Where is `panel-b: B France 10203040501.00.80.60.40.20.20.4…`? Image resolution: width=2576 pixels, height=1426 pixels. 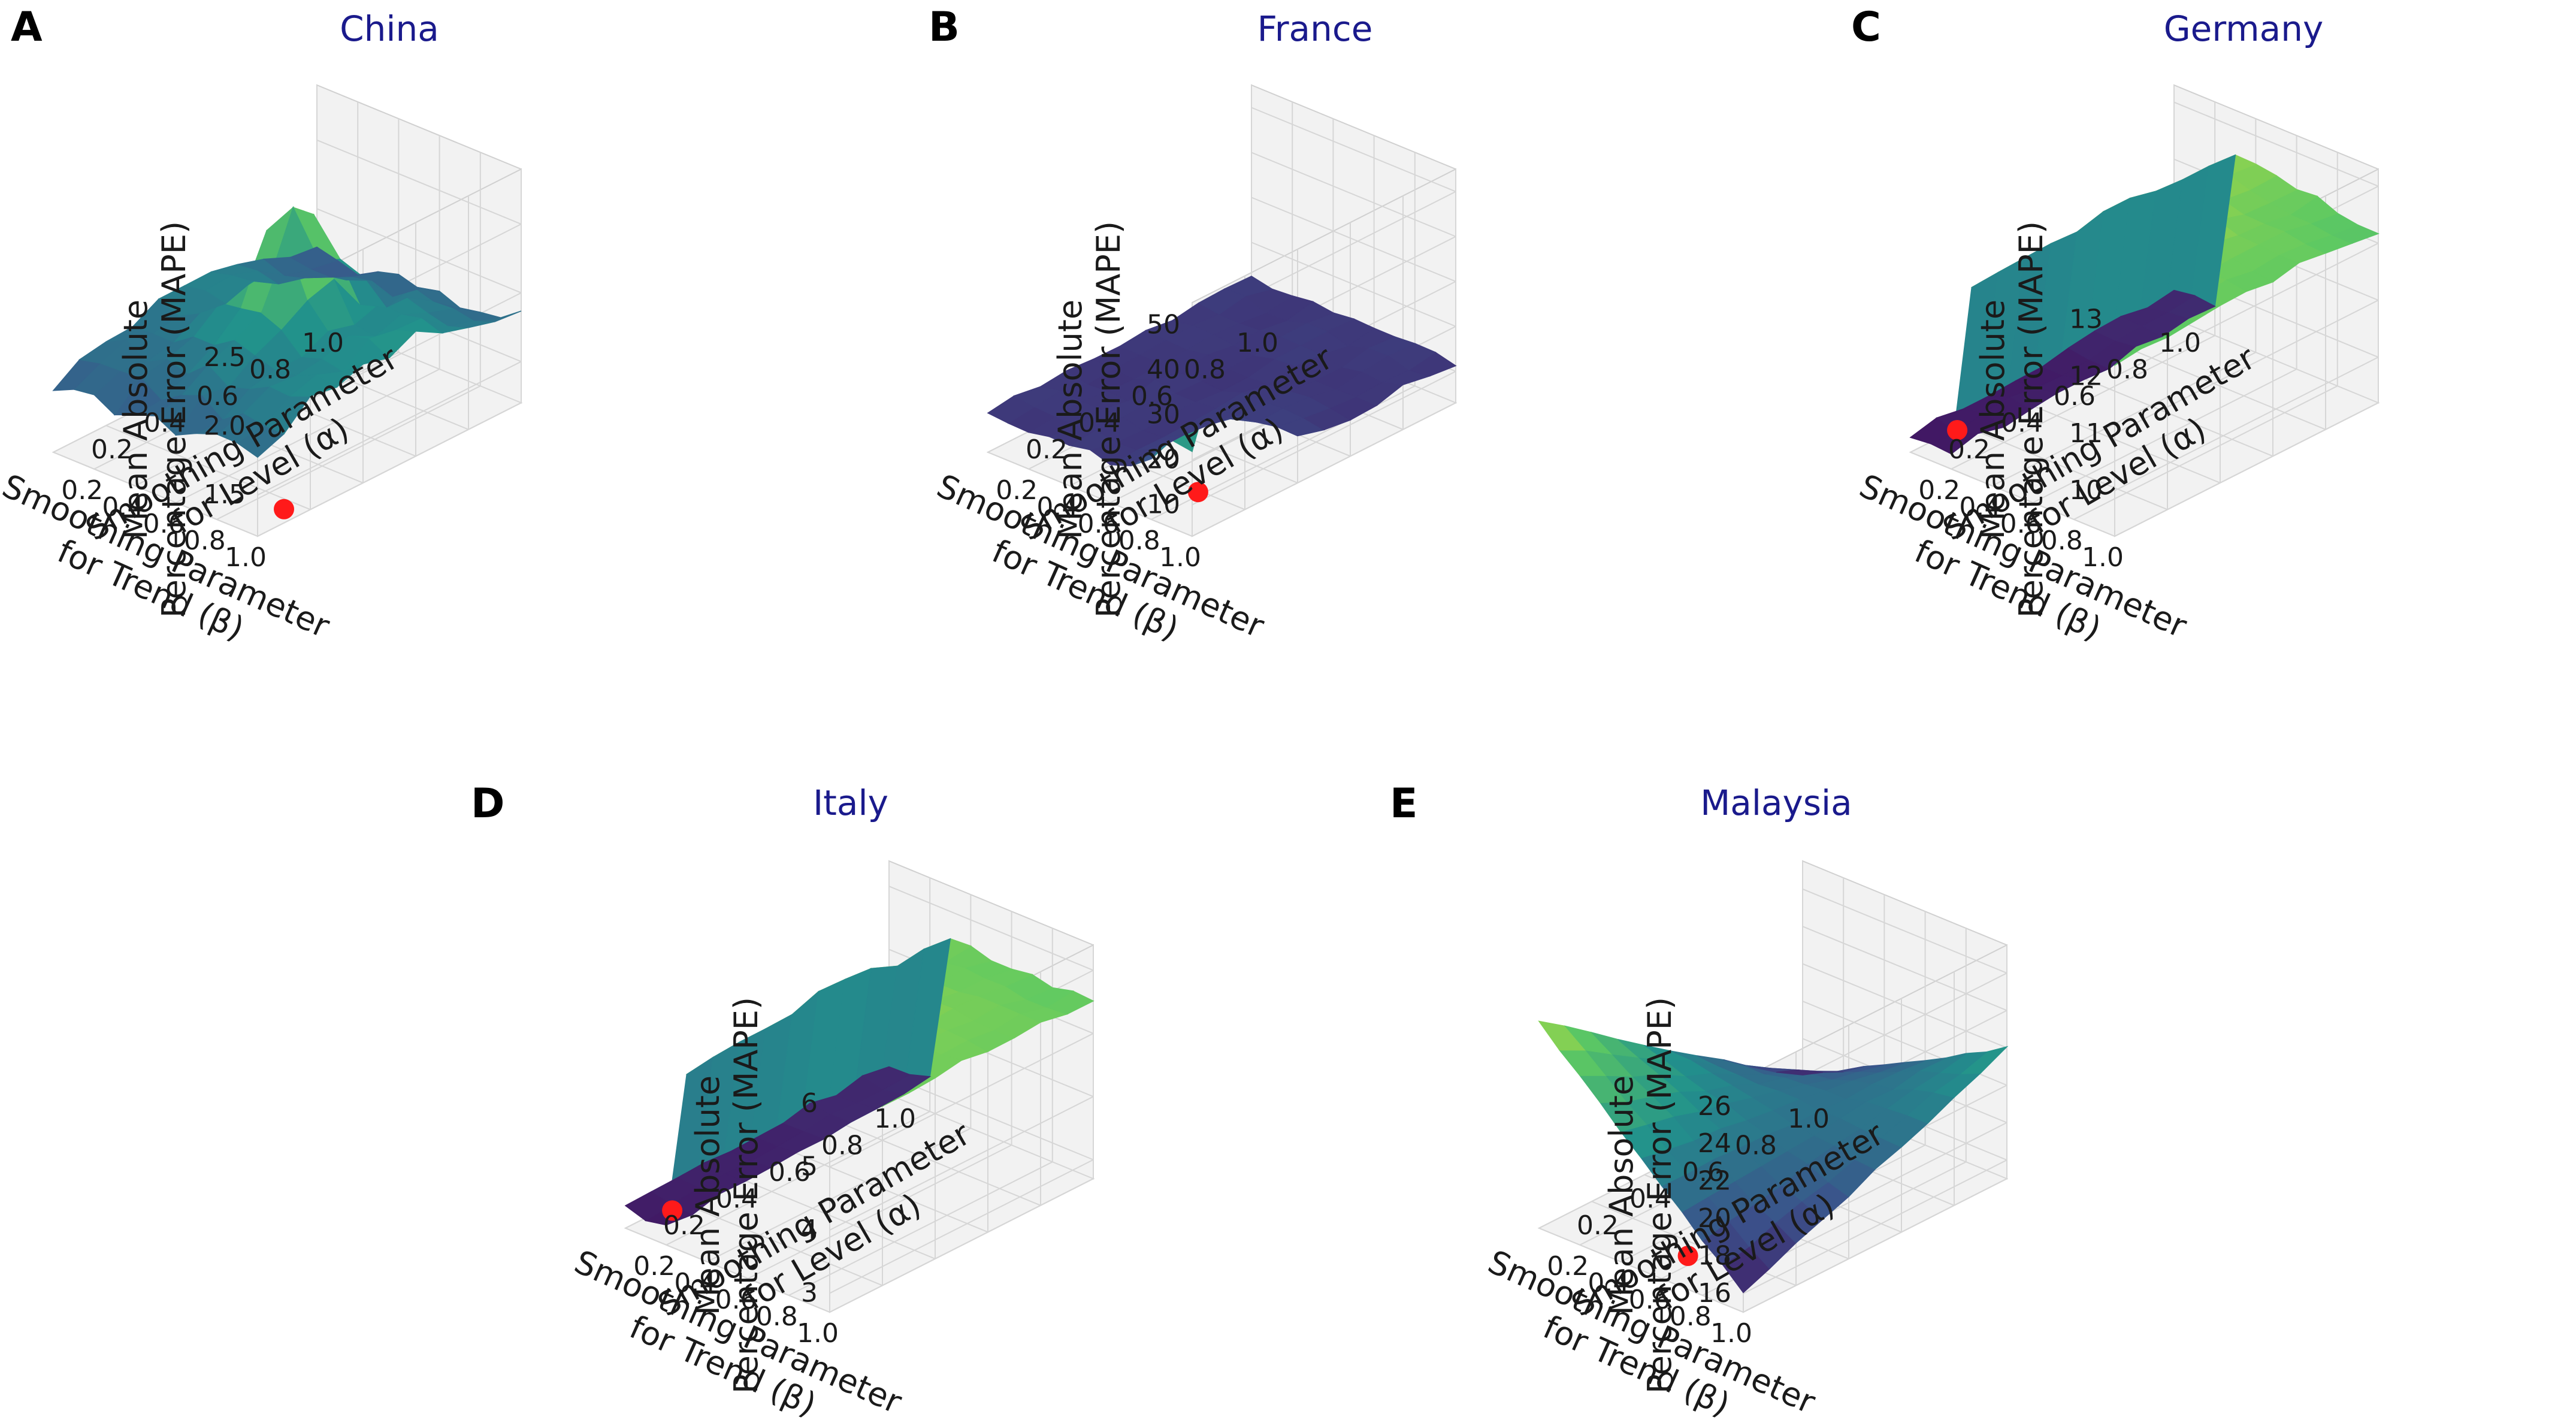 panel-b: B France 10203040501.00.80.60.40.20.20.4… is located at coordinates (1193, 326).